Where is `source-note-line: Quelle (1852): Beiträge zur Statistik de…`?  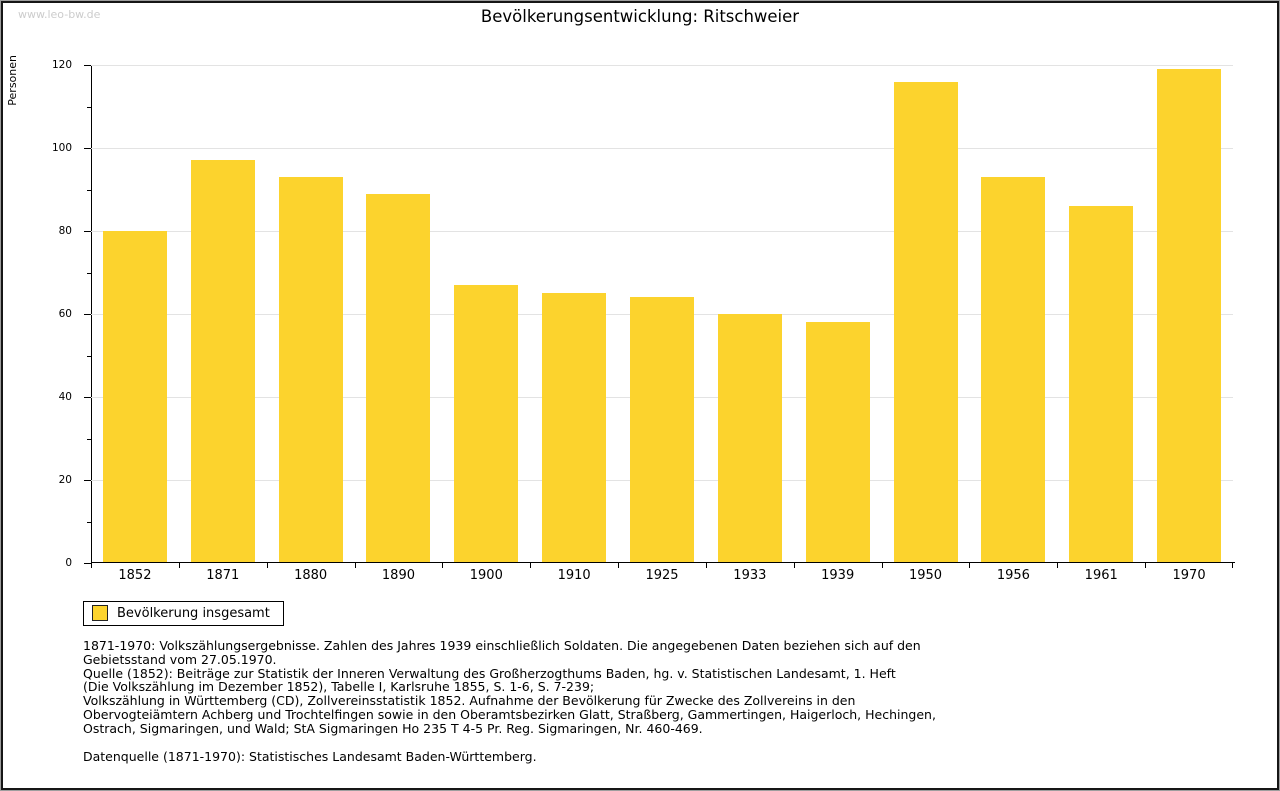 source-note-line: Quelle (1852): Beiträge zur Statistik de… is located at coordinates (489, 673).